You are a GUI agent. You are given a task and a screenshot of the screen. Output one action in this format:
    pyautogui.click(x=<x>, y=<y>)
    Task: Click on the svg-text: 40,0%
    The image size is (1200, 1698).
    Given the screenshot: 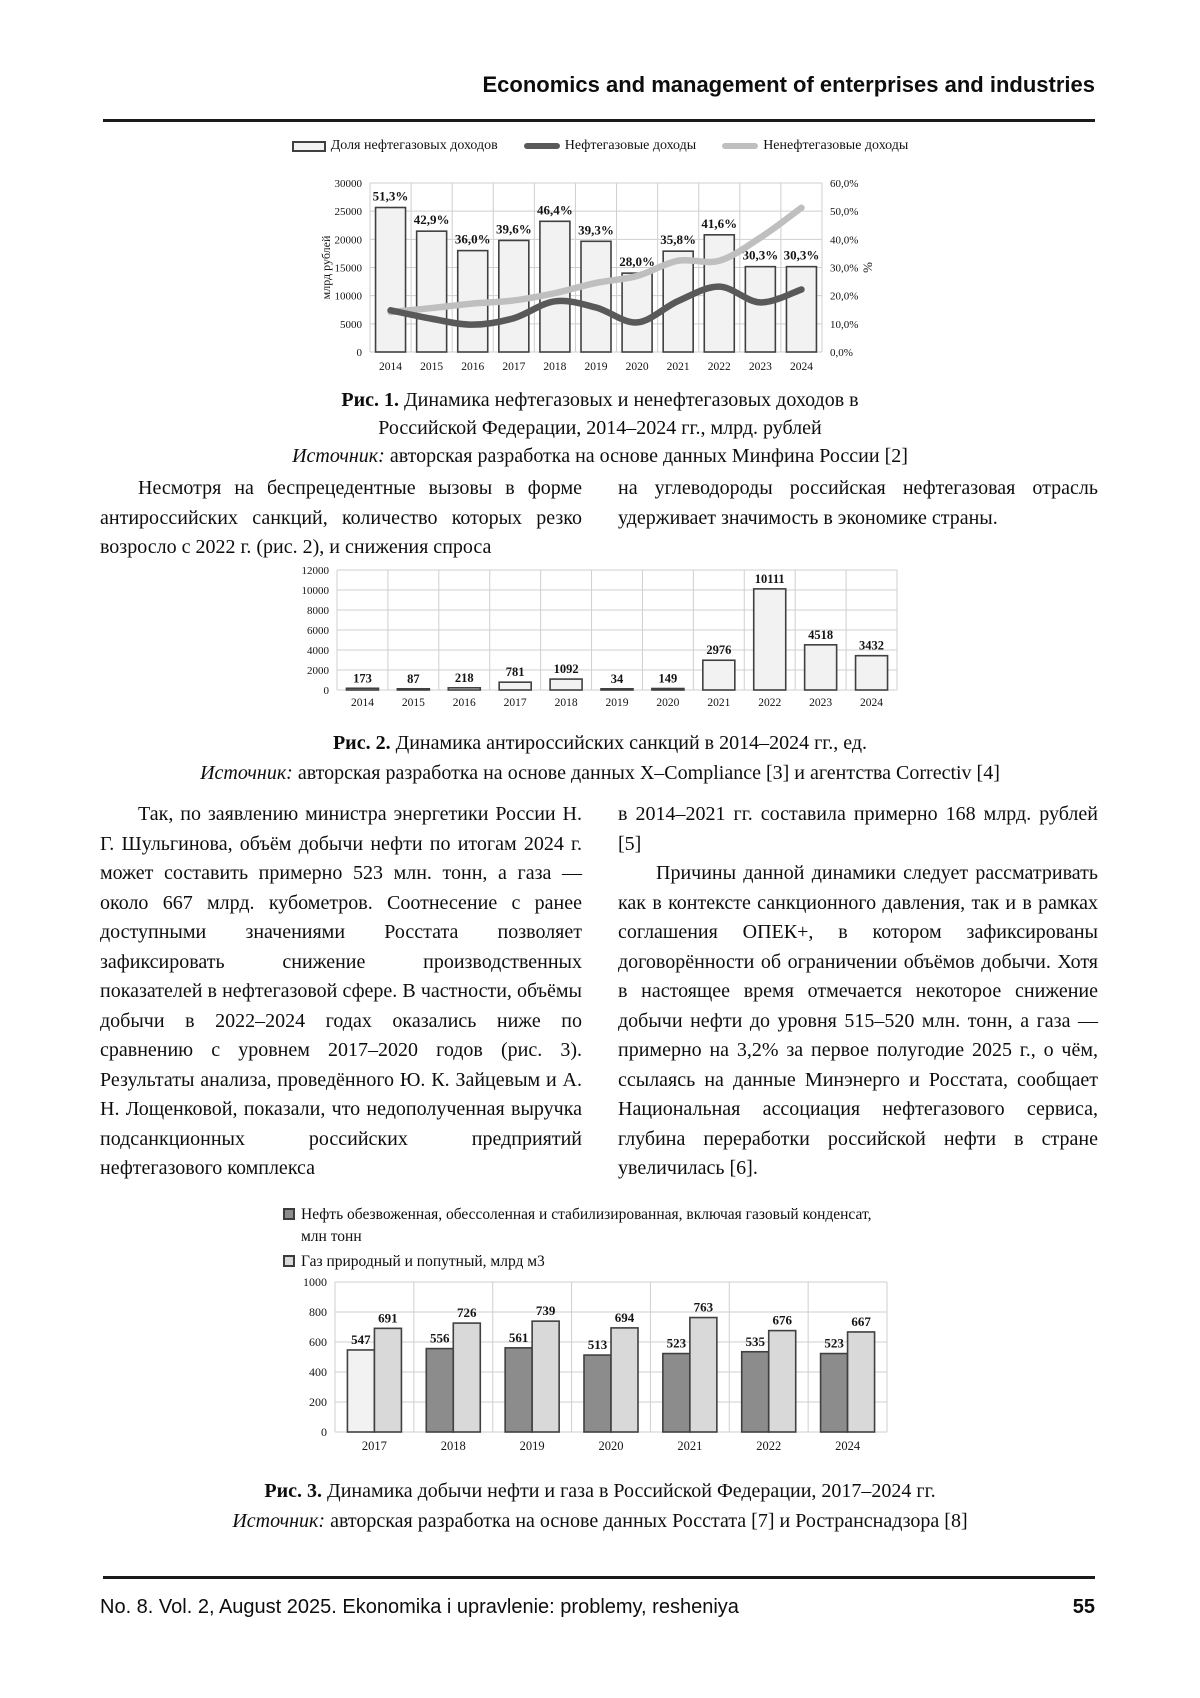 What is the action you would take?
    pyautogui.click(x=844, y=240)
    